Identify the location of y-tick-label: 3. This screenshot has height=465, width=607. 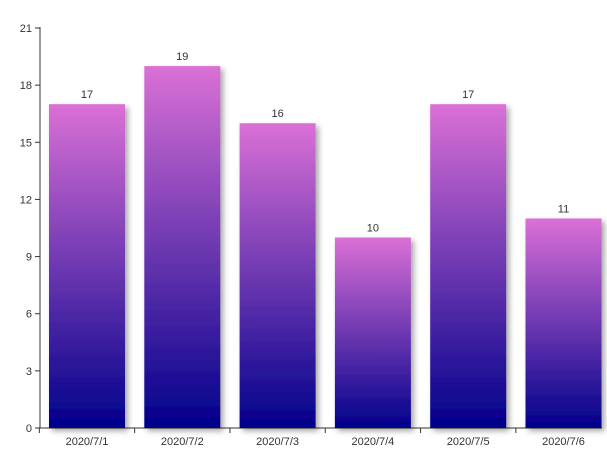
(29, 372).